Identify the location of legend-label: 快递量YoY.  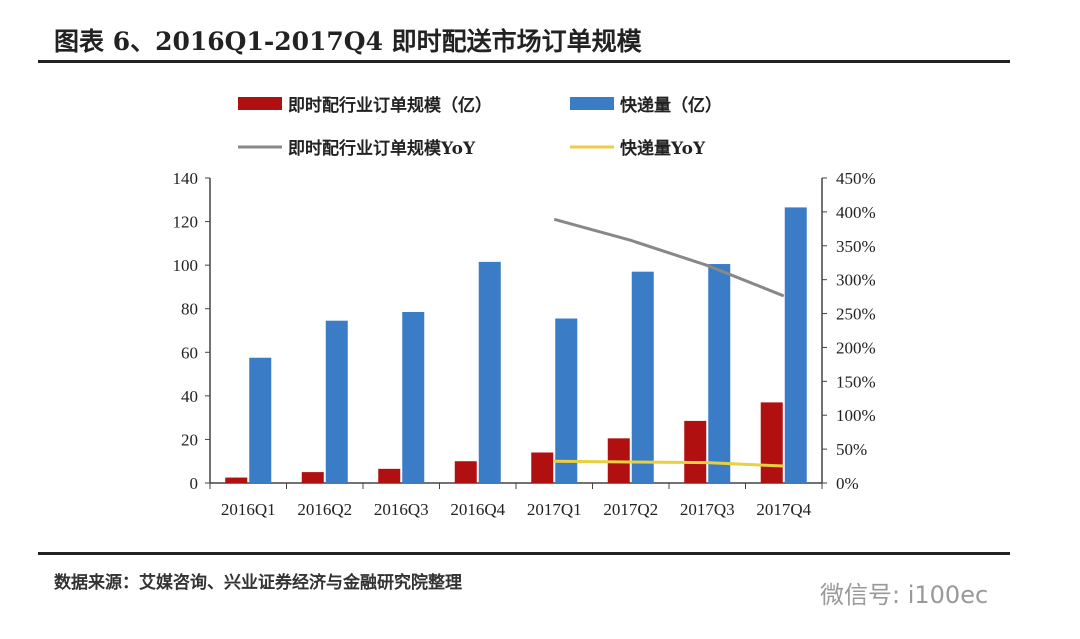
(663, 148).